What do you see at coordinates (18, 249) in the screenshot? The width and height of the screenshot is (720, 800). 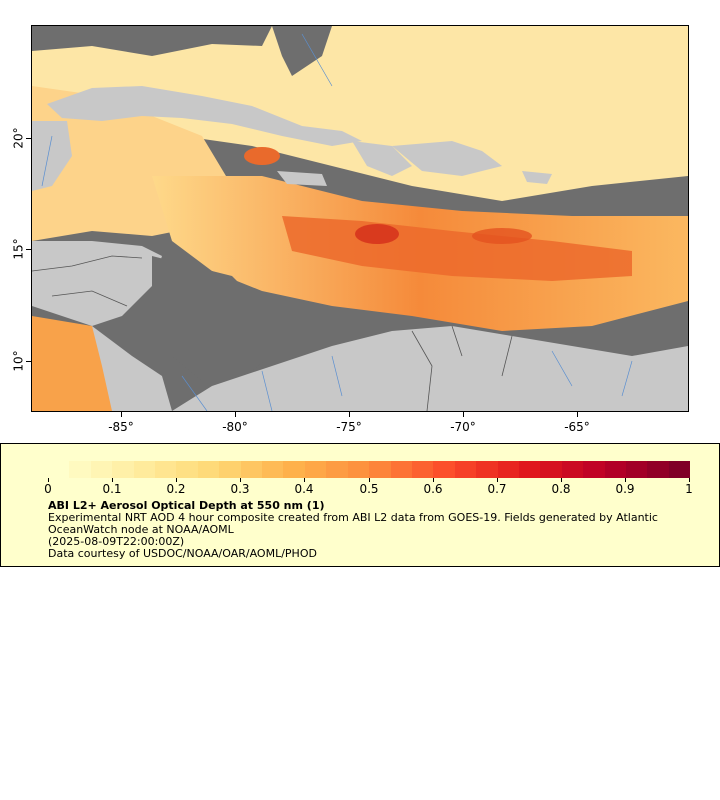 I see `y-axis-label: 15°` at bounding box center [18, 249].